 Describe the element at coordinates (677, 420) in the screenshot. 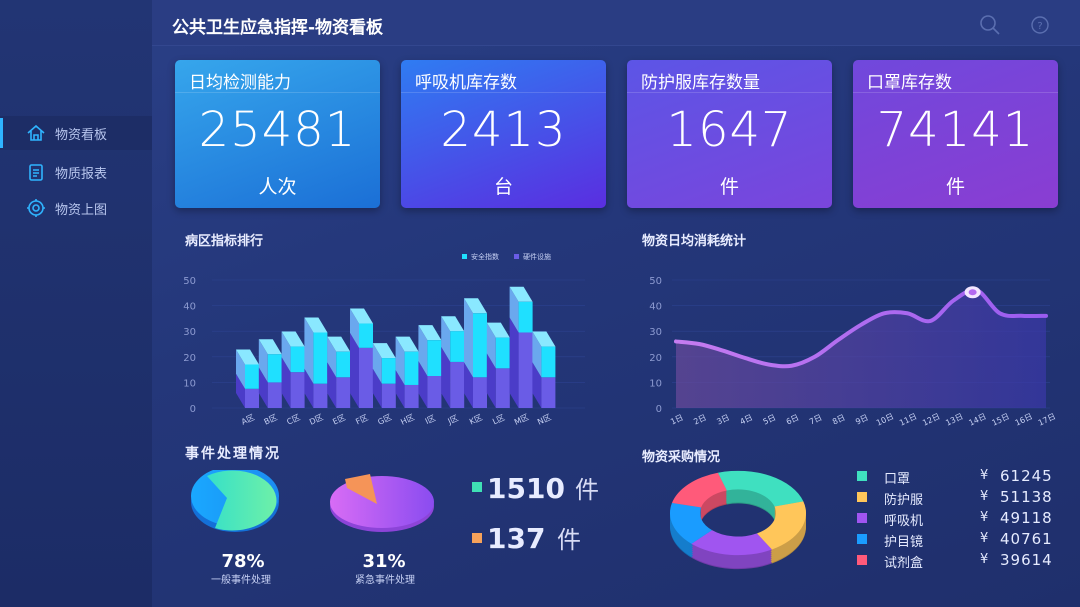

I see `x-tick-label: 1日` at that location.